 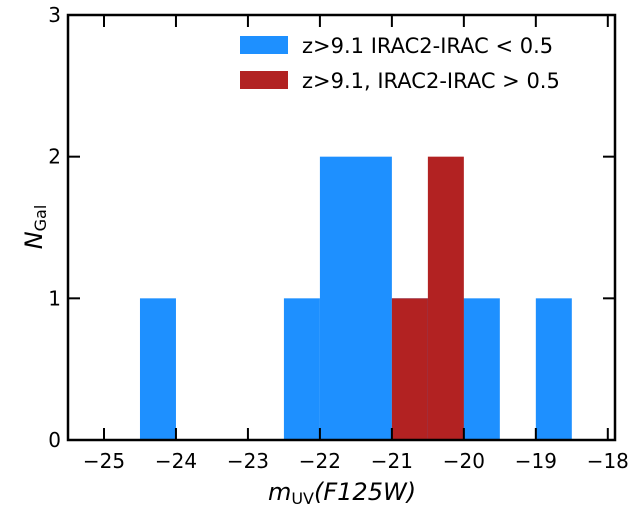 I want to click on y-tick-label: 1, so click(x=54, y=298).